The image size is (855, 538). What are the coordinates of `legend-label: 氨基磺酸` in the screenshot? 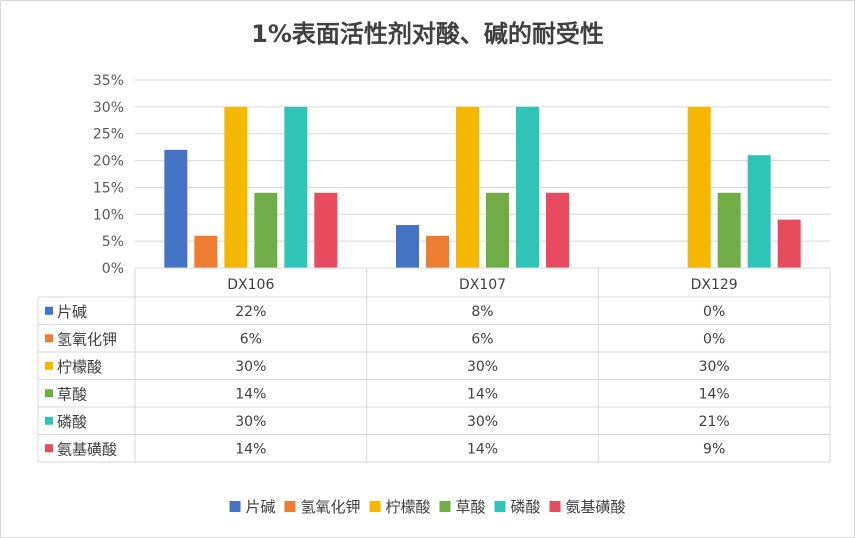 It's located at (596, 507).